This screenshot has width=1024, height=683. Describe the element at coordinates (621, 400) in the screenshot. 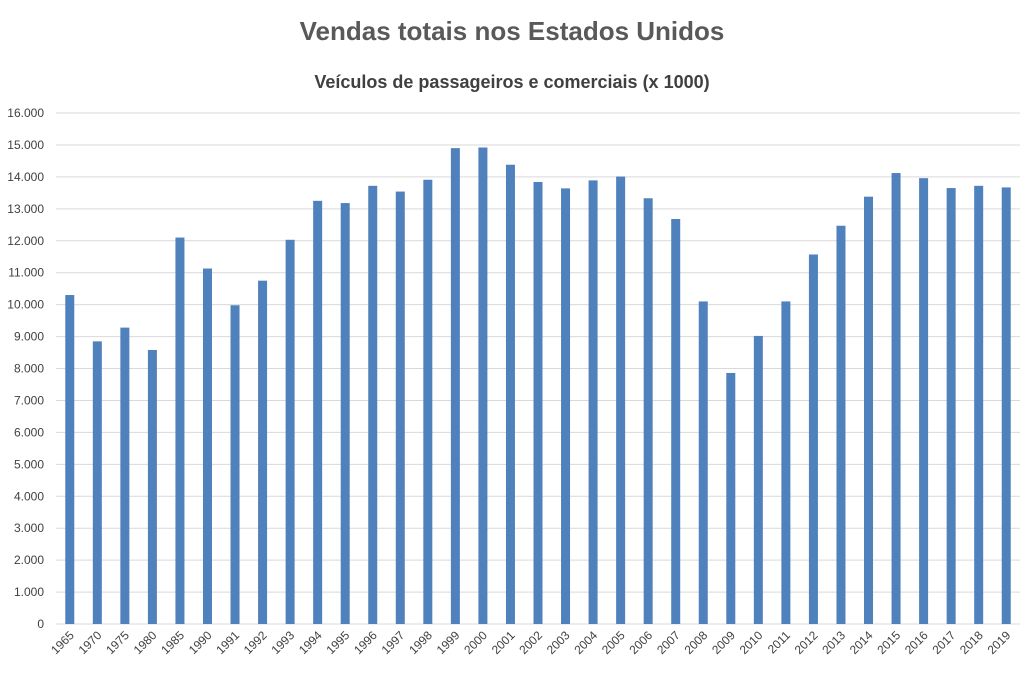

I see `bar-2005` at that location.